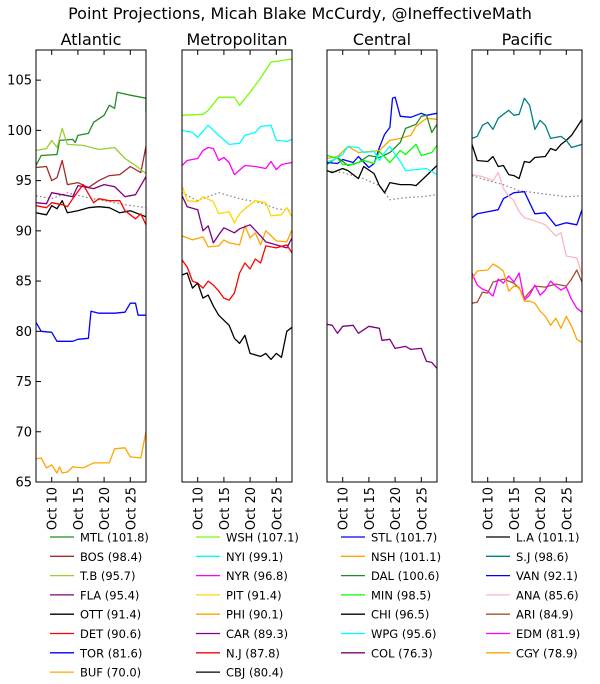  Describe the element at coordinates (91, 322) in the screenshot. I see `series-line-tor` at that location.